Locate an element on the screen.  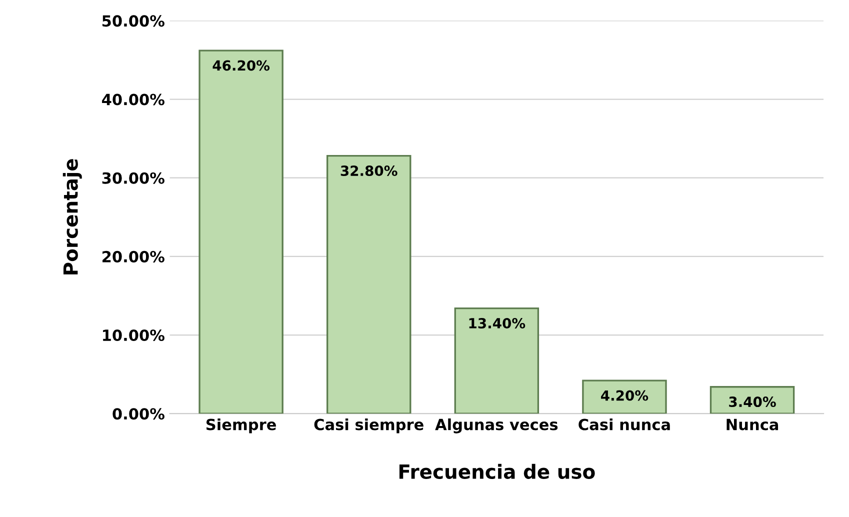
x-tick-label: Nunca is located at coordinates (752, 424).